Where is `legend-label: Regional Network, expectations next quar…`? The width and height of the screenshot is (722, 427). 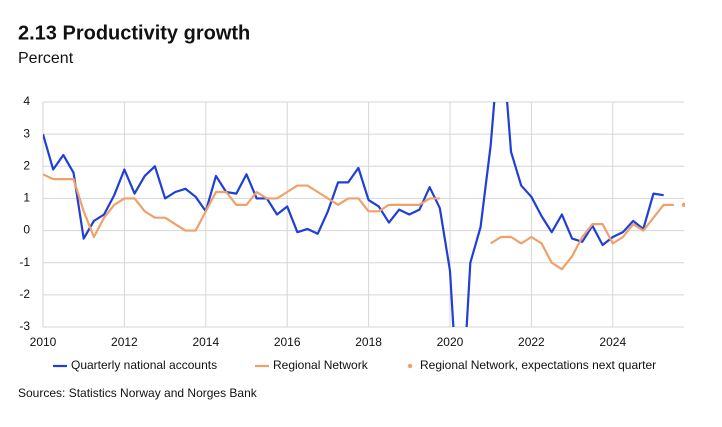 legend-label: Regional Network, expectations next quar… is located at coordinates (538, 365).